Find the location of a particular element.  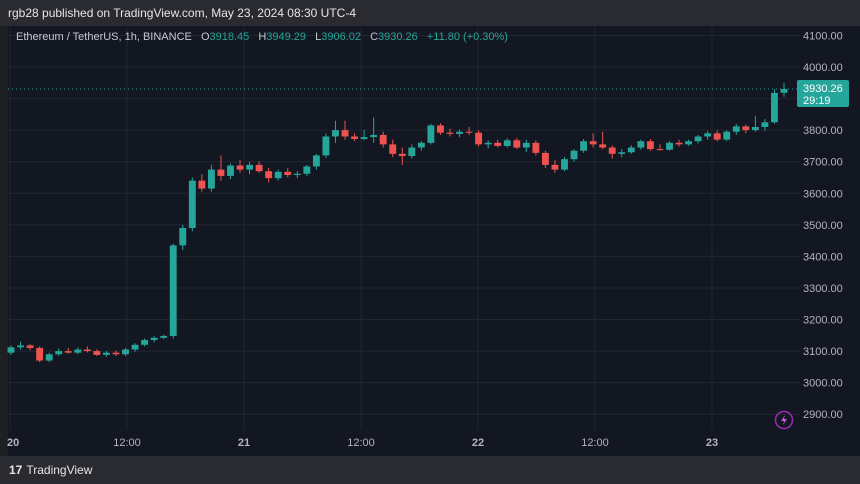

symbol-name: Ethereum / TetherUS, 1h, BINANCE is located at coordinates (104, 37).